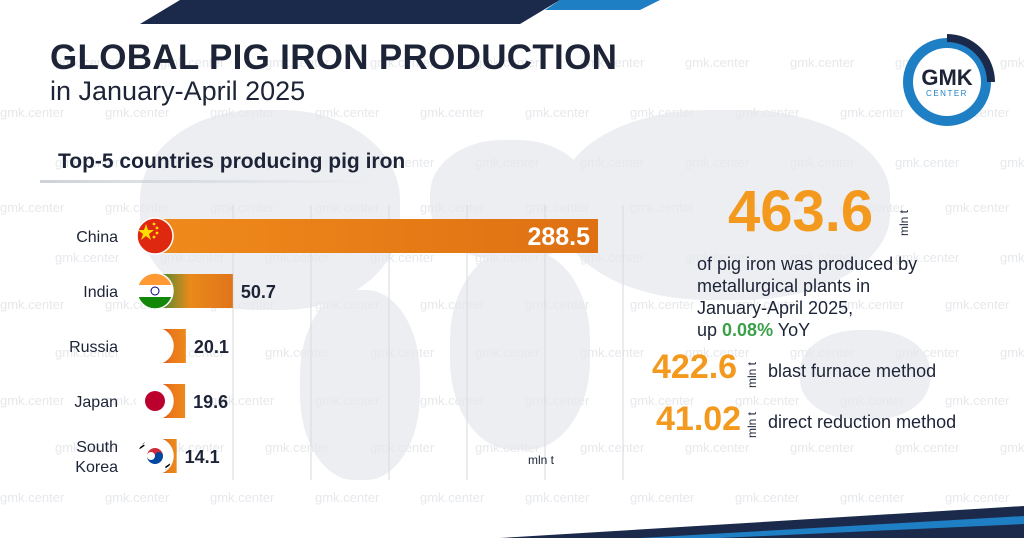 The height and width of the screenshot is (538, 1024). I want to click on direct-reduction-unit: mln t, so click(752, 424).